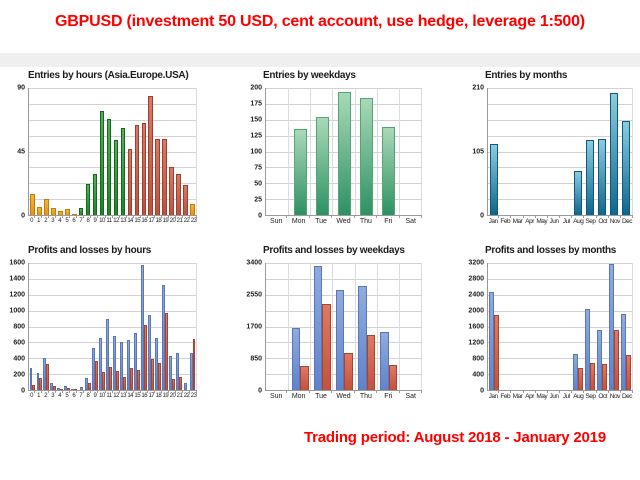 The width and height of the screenshot is (640, 480). I want to click on x-axis-label: Mon, so click(299, 396).